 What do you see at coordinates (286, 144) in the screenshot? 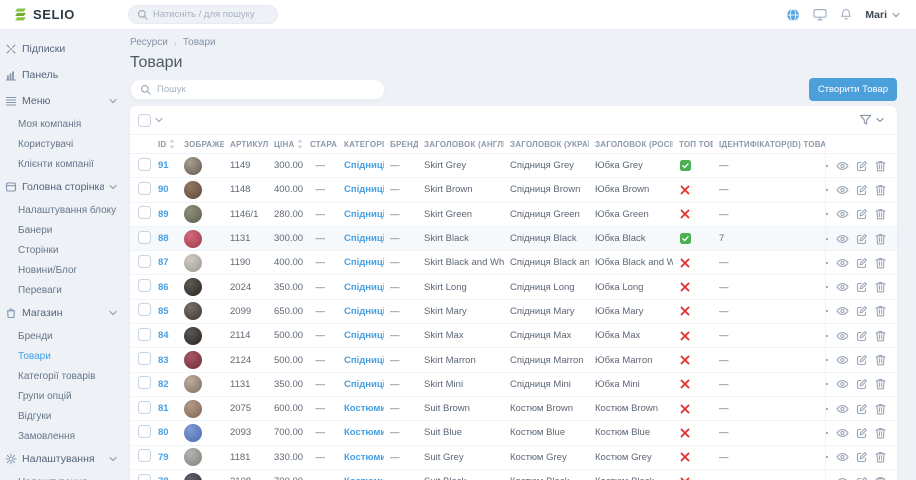
I see `column-header: ЦІНА` at bounding box center [286, 144].